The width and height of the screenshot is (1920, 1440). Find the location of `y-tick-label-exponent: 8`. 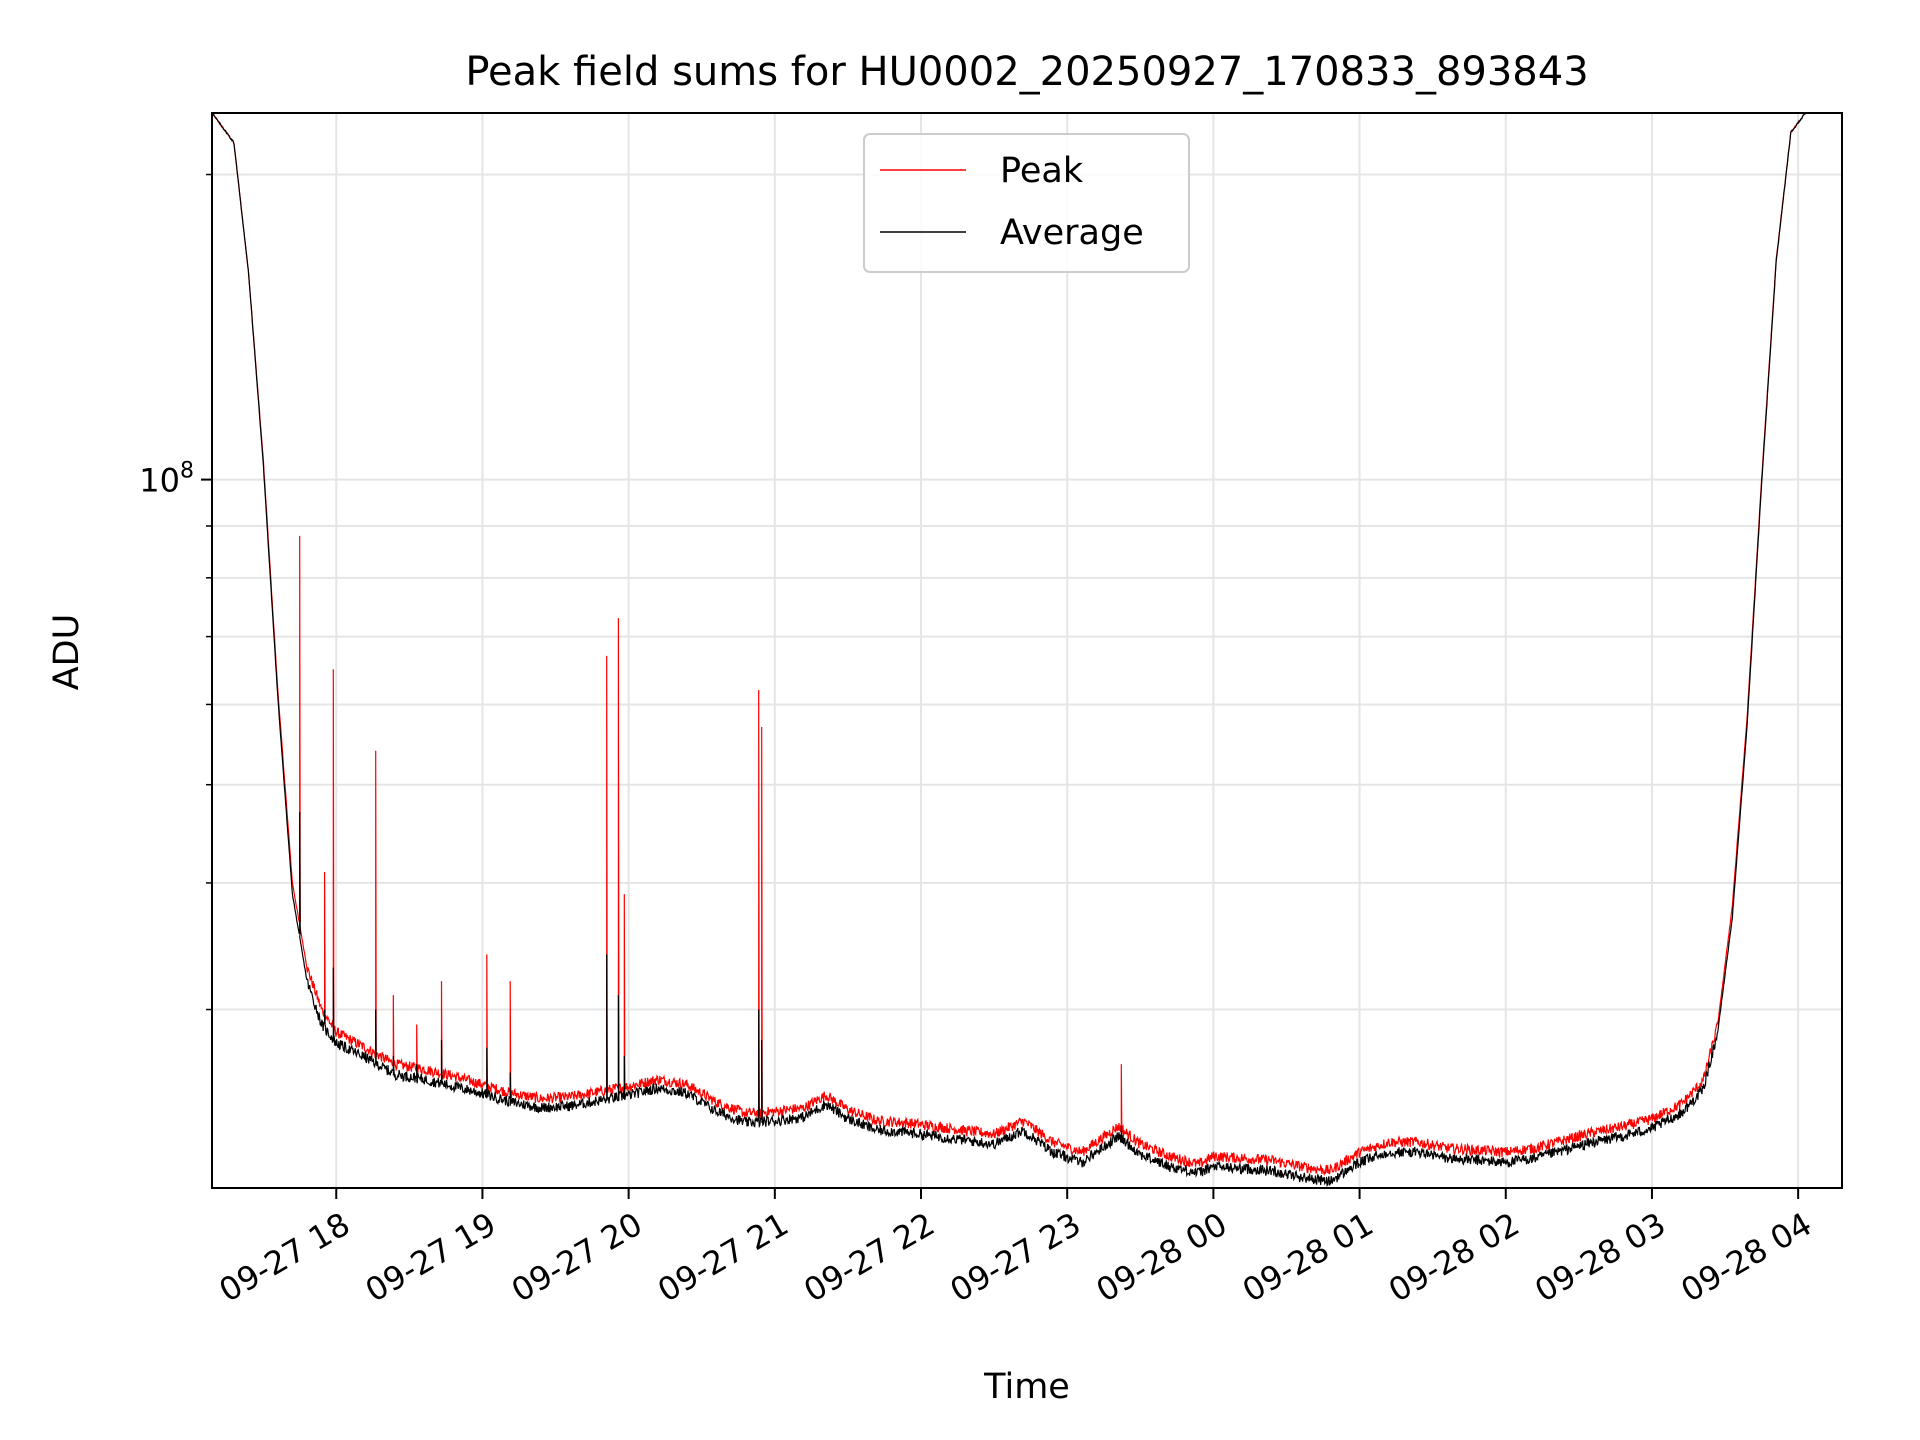

y-tick-label-exponent: 8 is located at coordinates (187, 471).